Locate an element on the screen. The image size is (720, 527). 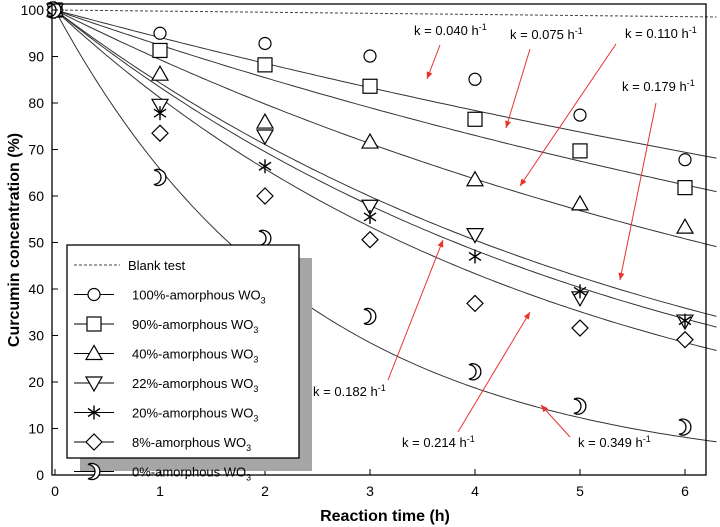
legend-label: 22%-amorphous WO3 is located at coordinates (195, 385).